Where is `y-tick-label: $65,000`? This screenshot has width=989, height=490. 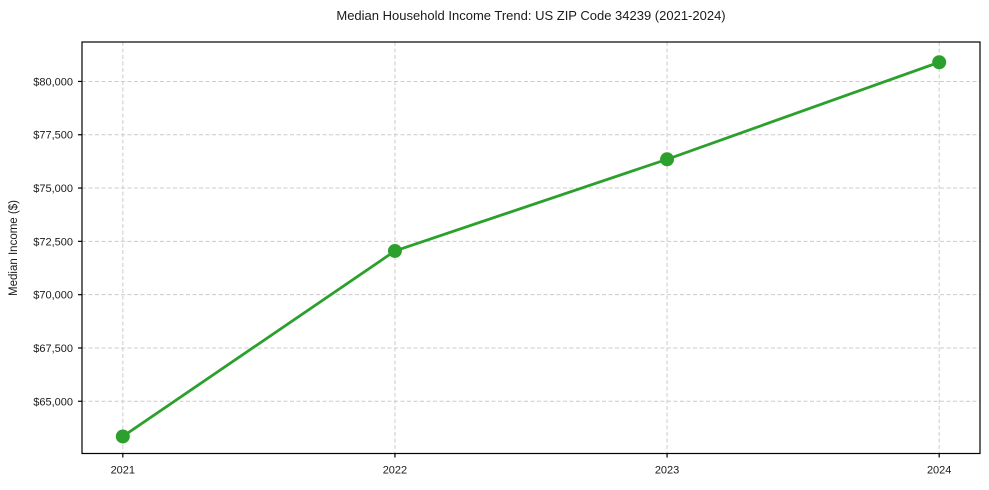 y-tick-label: $65,000 is located at coordinates (53, 402).